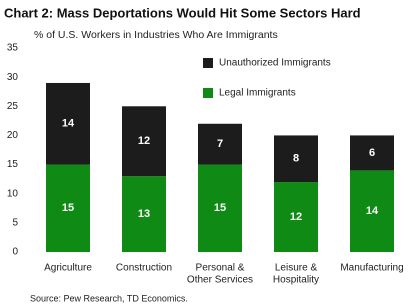 This screenshot has width=413, height=308. What do you see at coordinates (220, 268) in the screenshot?
I see `x-tick-label: Personal &` at bounding box center [220, 268].